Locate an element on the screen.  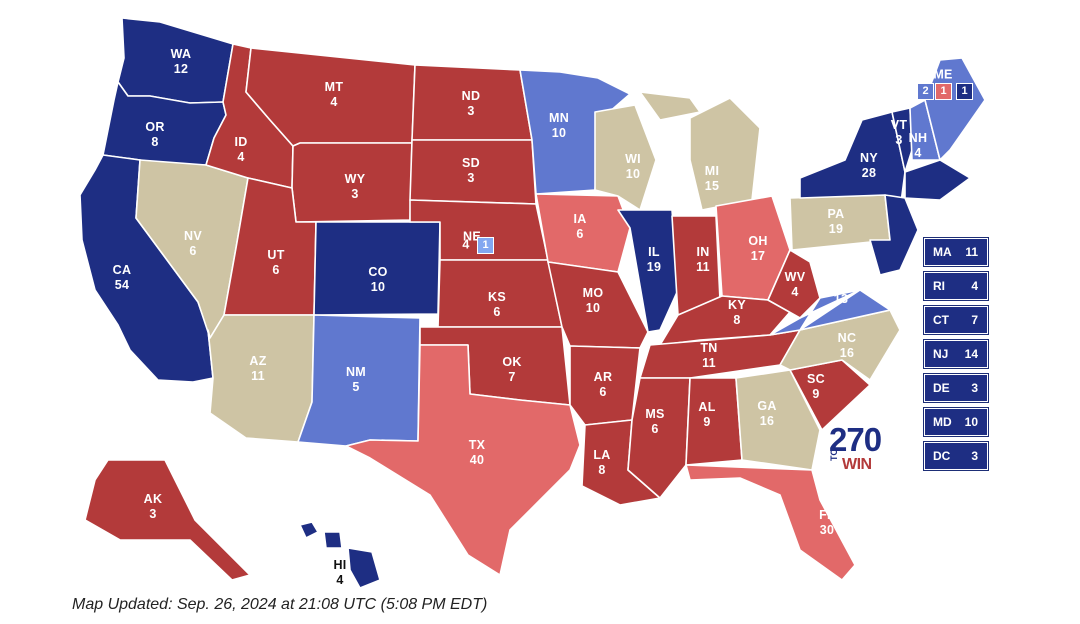
legend-box-md: MD 10 is located at coordinates (956, 422).